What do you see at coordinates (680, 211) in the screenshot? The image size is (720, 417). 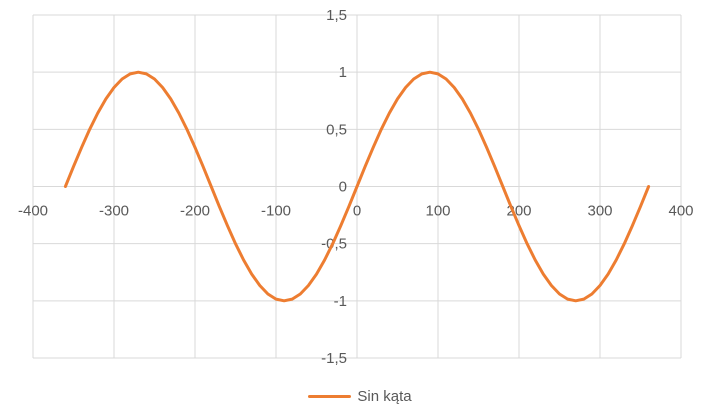 I see `x-axis-tick-label: 400` at bounding box center [680, 211].